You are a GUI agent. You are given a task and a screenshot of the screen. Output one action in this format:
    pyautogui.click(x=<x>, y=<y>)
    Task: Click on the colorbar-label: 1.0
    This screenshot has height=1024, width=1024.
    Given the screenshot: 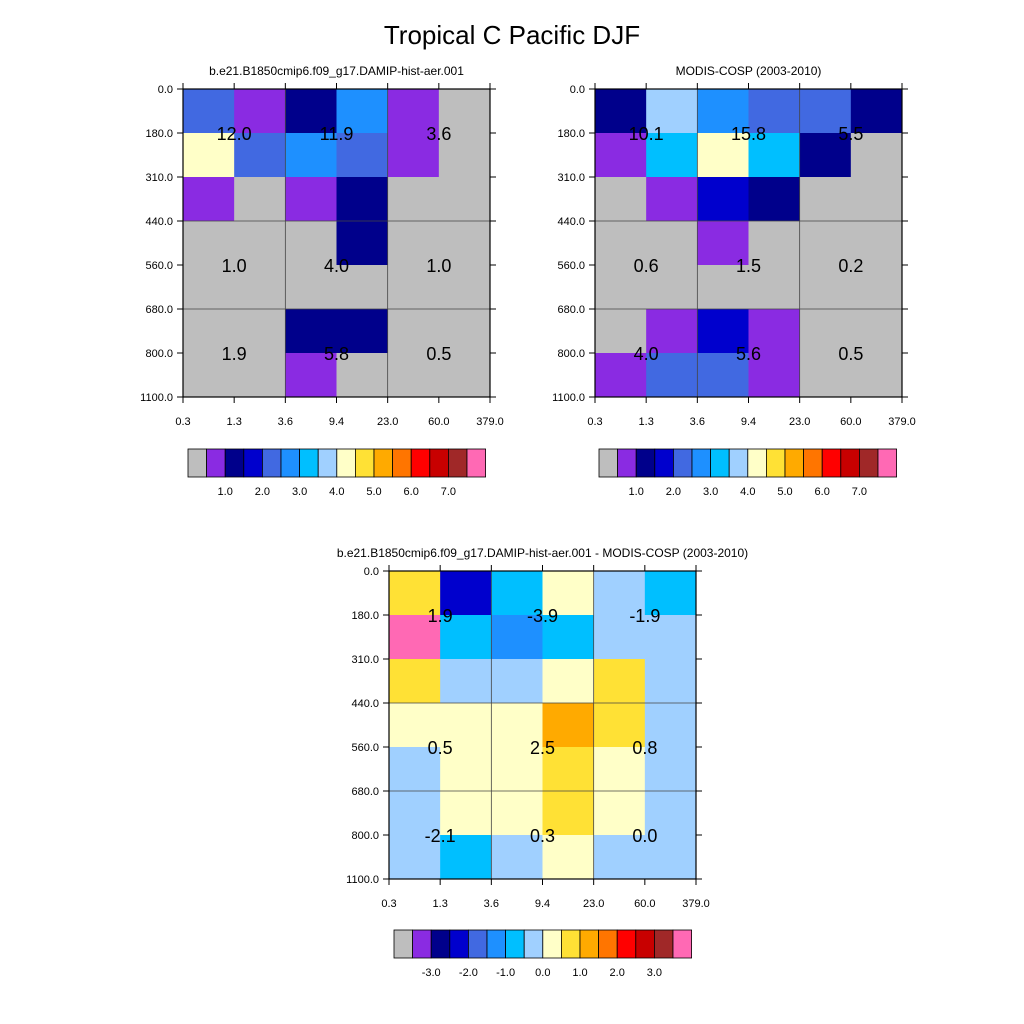 What is the action you would take?
    pyautogui.click(x=579, y=973)
    